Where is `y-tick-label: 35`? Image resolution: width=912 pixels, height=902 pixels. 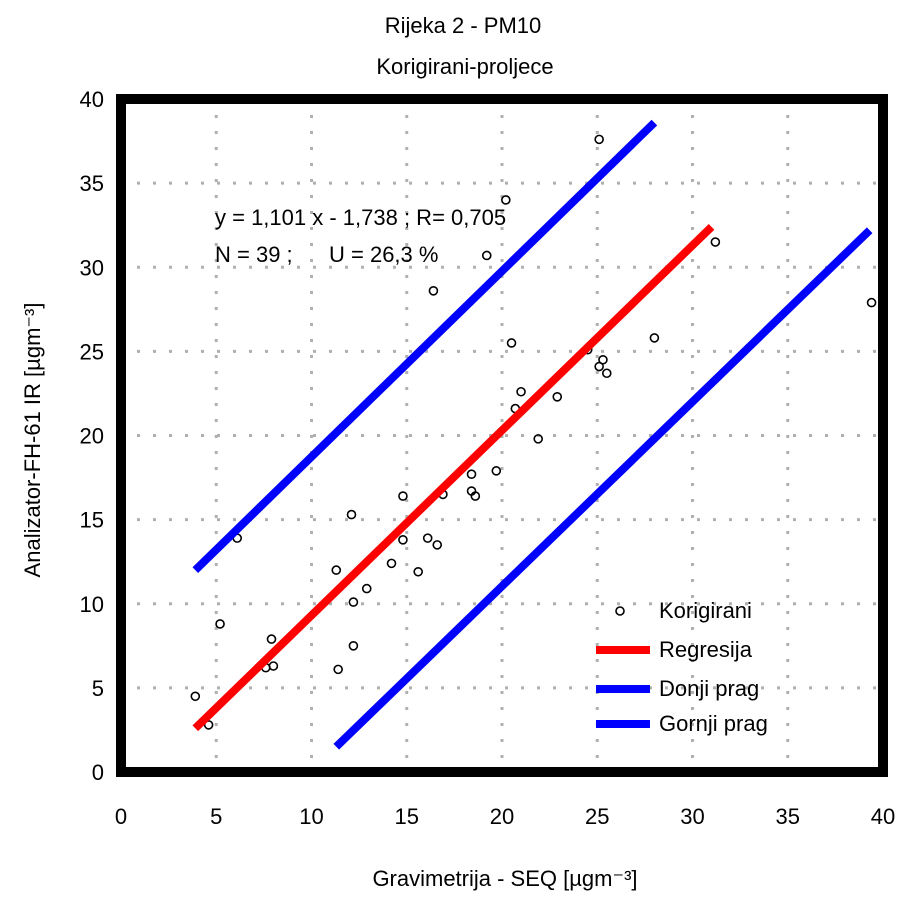 y-tick-label: 35 is located at coordinates (92, 183).